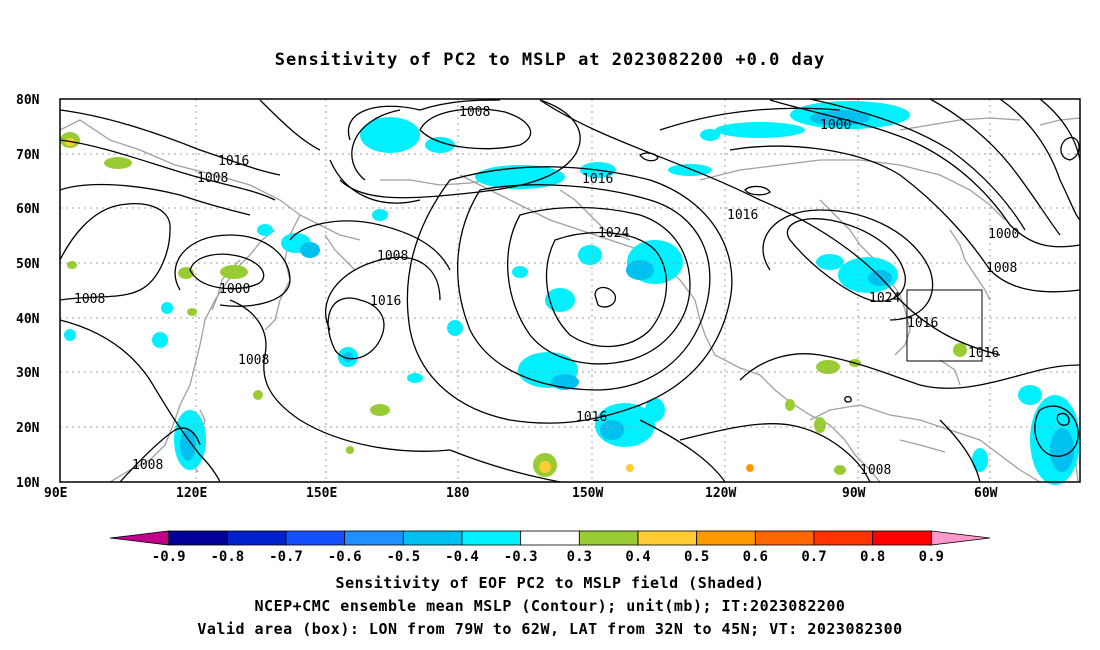  What do you see at coordinates (28, 100) in the screenshot?
I see `lat-label: 80N` at bounding box center [28, 100].